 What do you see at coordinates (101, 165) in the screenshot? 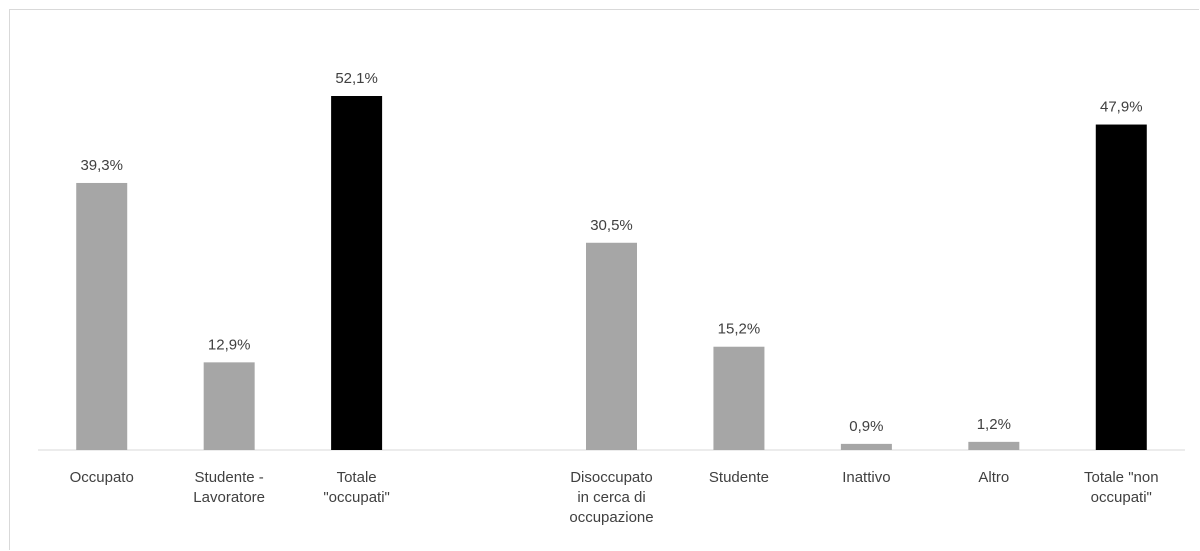
I see `data-label-0: 39,3%` at bounding box center [101, 165].